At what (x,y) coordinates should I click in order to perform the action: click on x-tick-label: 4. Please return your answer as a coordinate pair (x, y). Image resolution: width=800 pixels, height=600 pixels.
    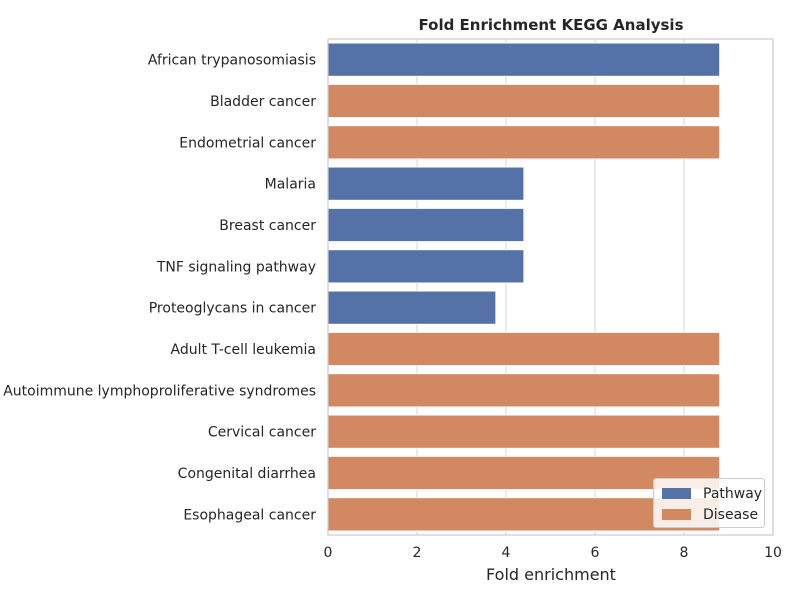
    Looking at the image, I should click on (506, 553).